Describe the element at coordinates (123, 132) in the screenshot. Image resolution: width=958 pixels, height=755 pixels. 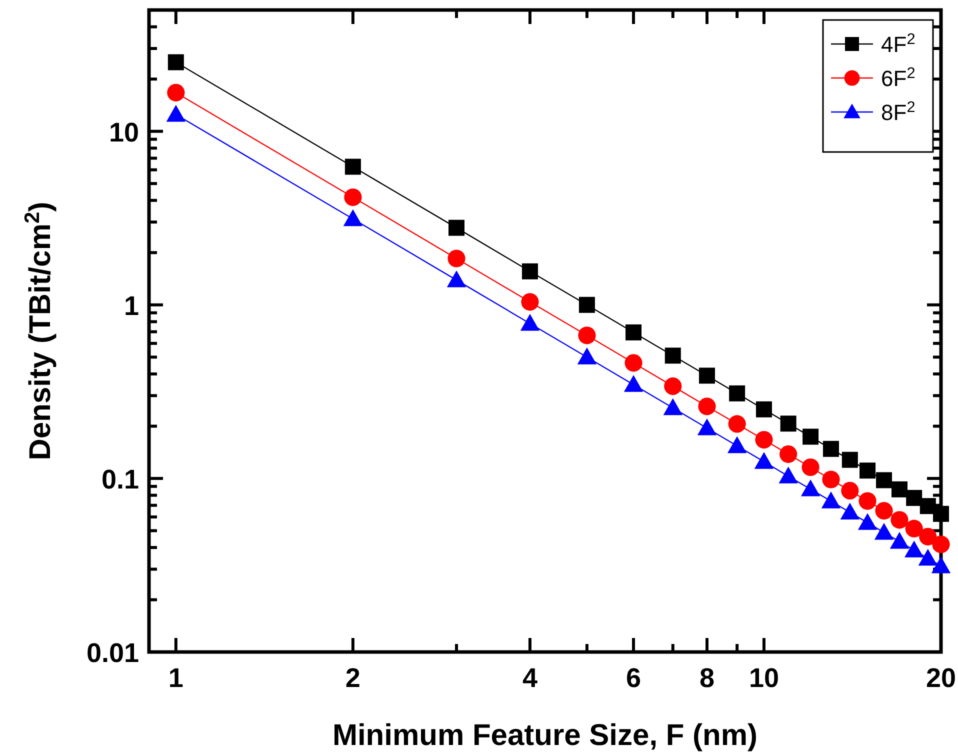
I see `y-tick-label: 10` at that location.